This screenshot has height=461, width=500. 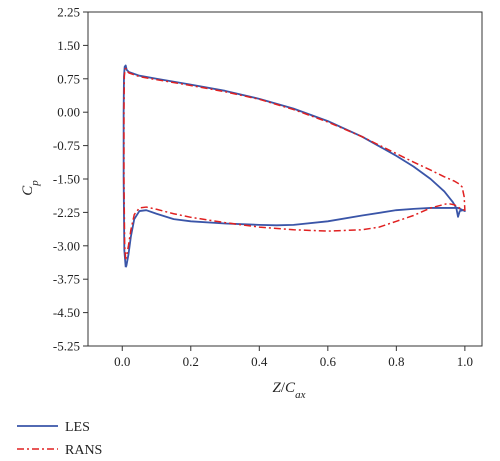 I want to click on legend: LES RANS, so click(x=59, y=439).